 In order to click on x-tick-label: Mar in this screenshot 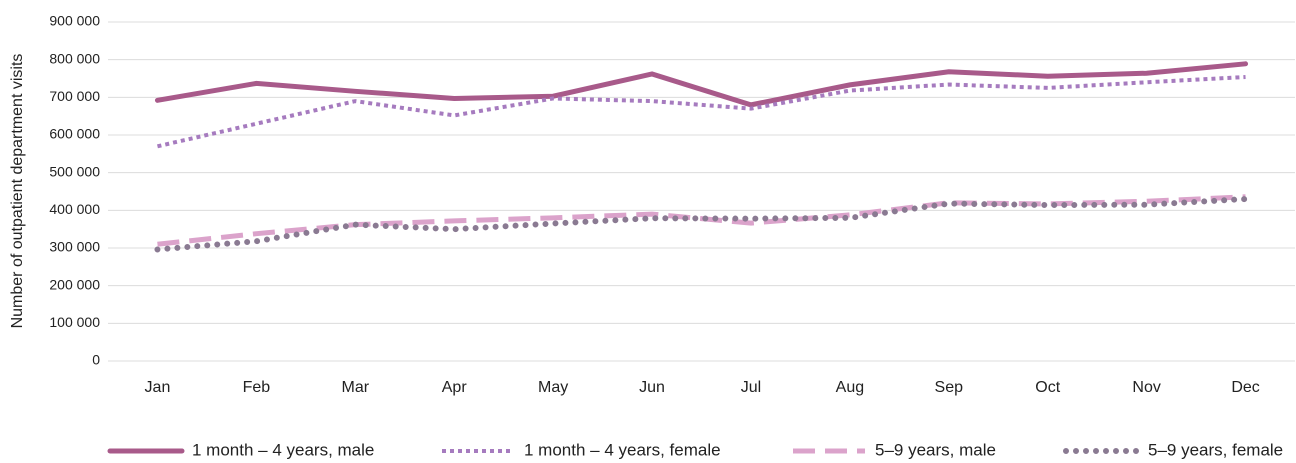, I will do `click(356, 387)`.